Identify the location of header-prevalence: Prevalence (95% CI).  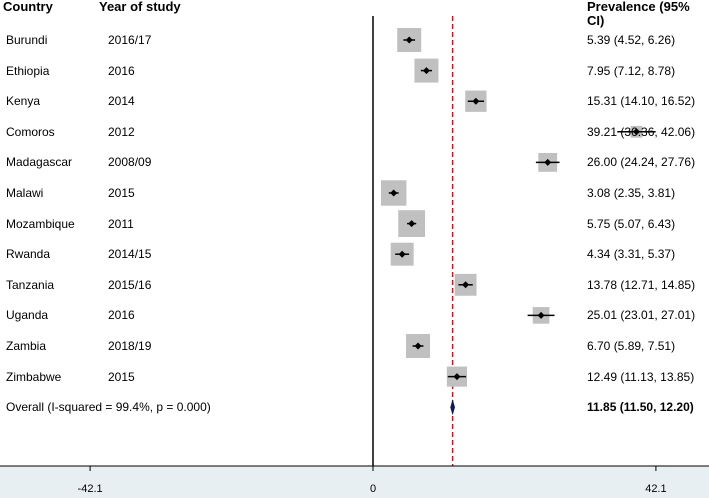
(638, 14).